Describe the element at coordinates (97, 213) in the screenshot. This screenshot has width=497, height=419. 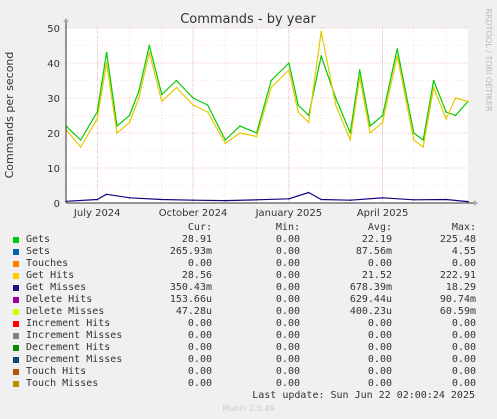
I see `x-tick-label: July 2024` at that location.